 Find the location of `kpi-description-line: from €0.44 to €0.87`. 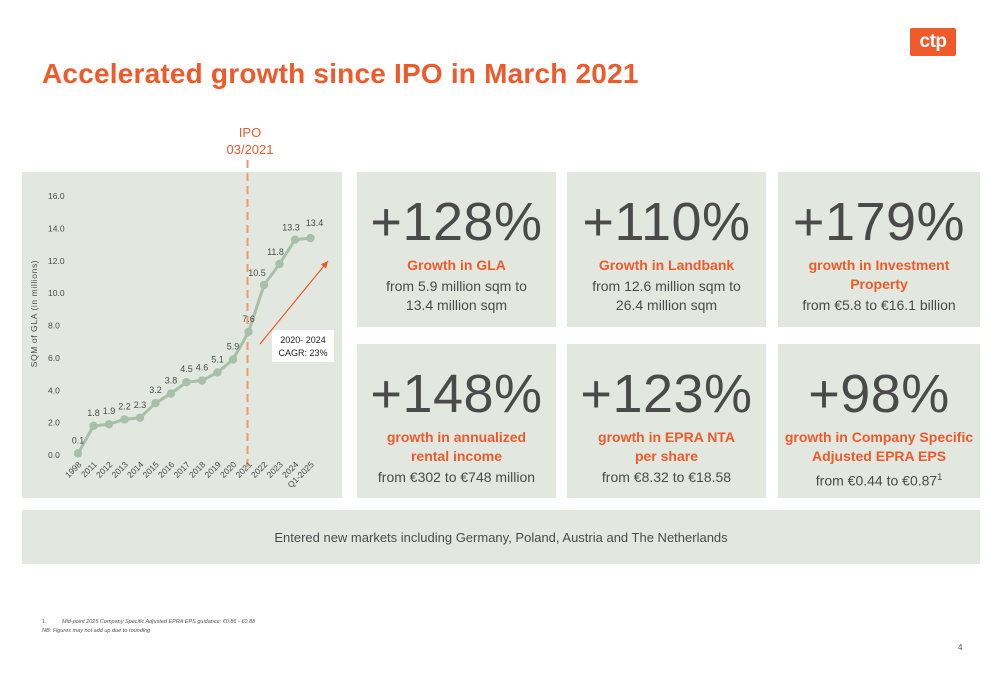

kpi-description-line: from €0.44 to €0.87 is located at coordinates (876, 480).